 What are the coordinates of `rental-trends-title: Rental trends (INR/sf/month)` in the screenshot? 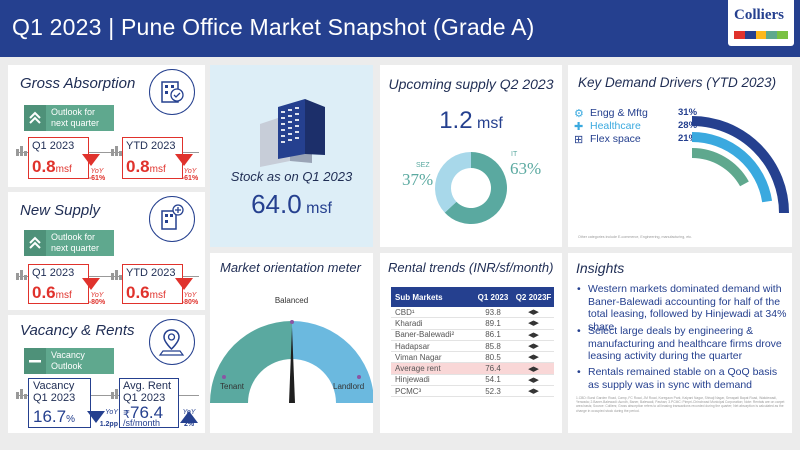 It's located at (471, 267).